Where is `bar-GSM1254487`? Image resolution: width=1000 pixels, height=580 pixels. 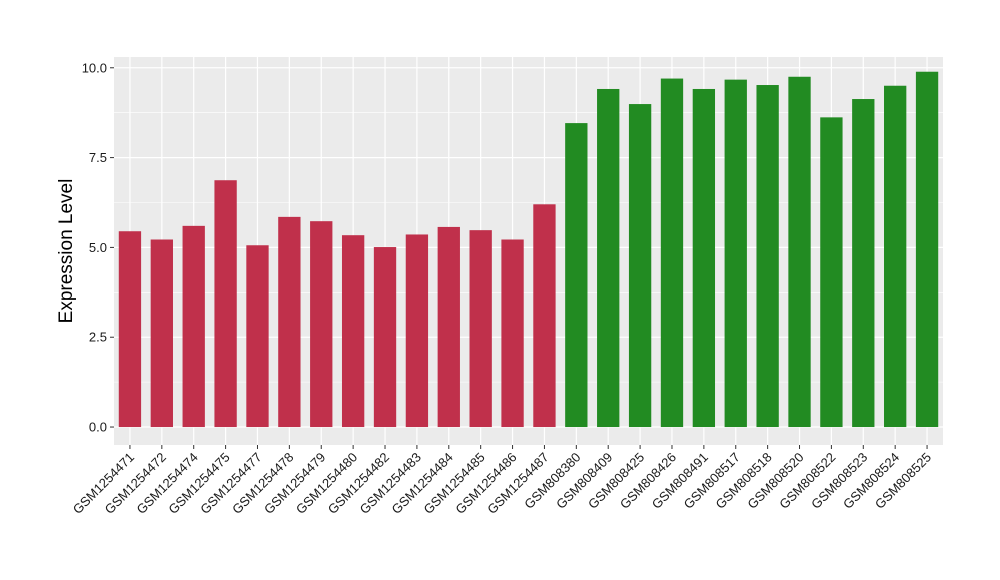
bar-GSM1254487 is located at coordinates (544, 316).